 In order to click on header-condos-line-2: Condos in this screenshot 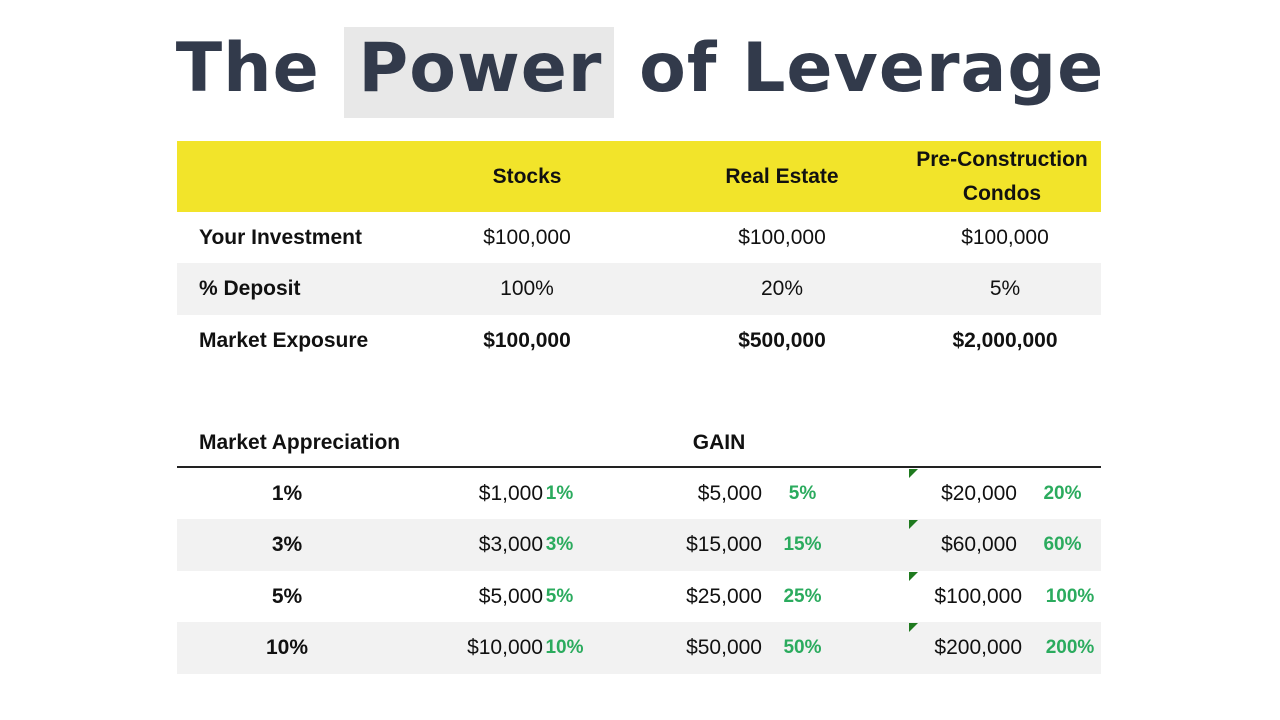, I will do `click(1002, 193)`.